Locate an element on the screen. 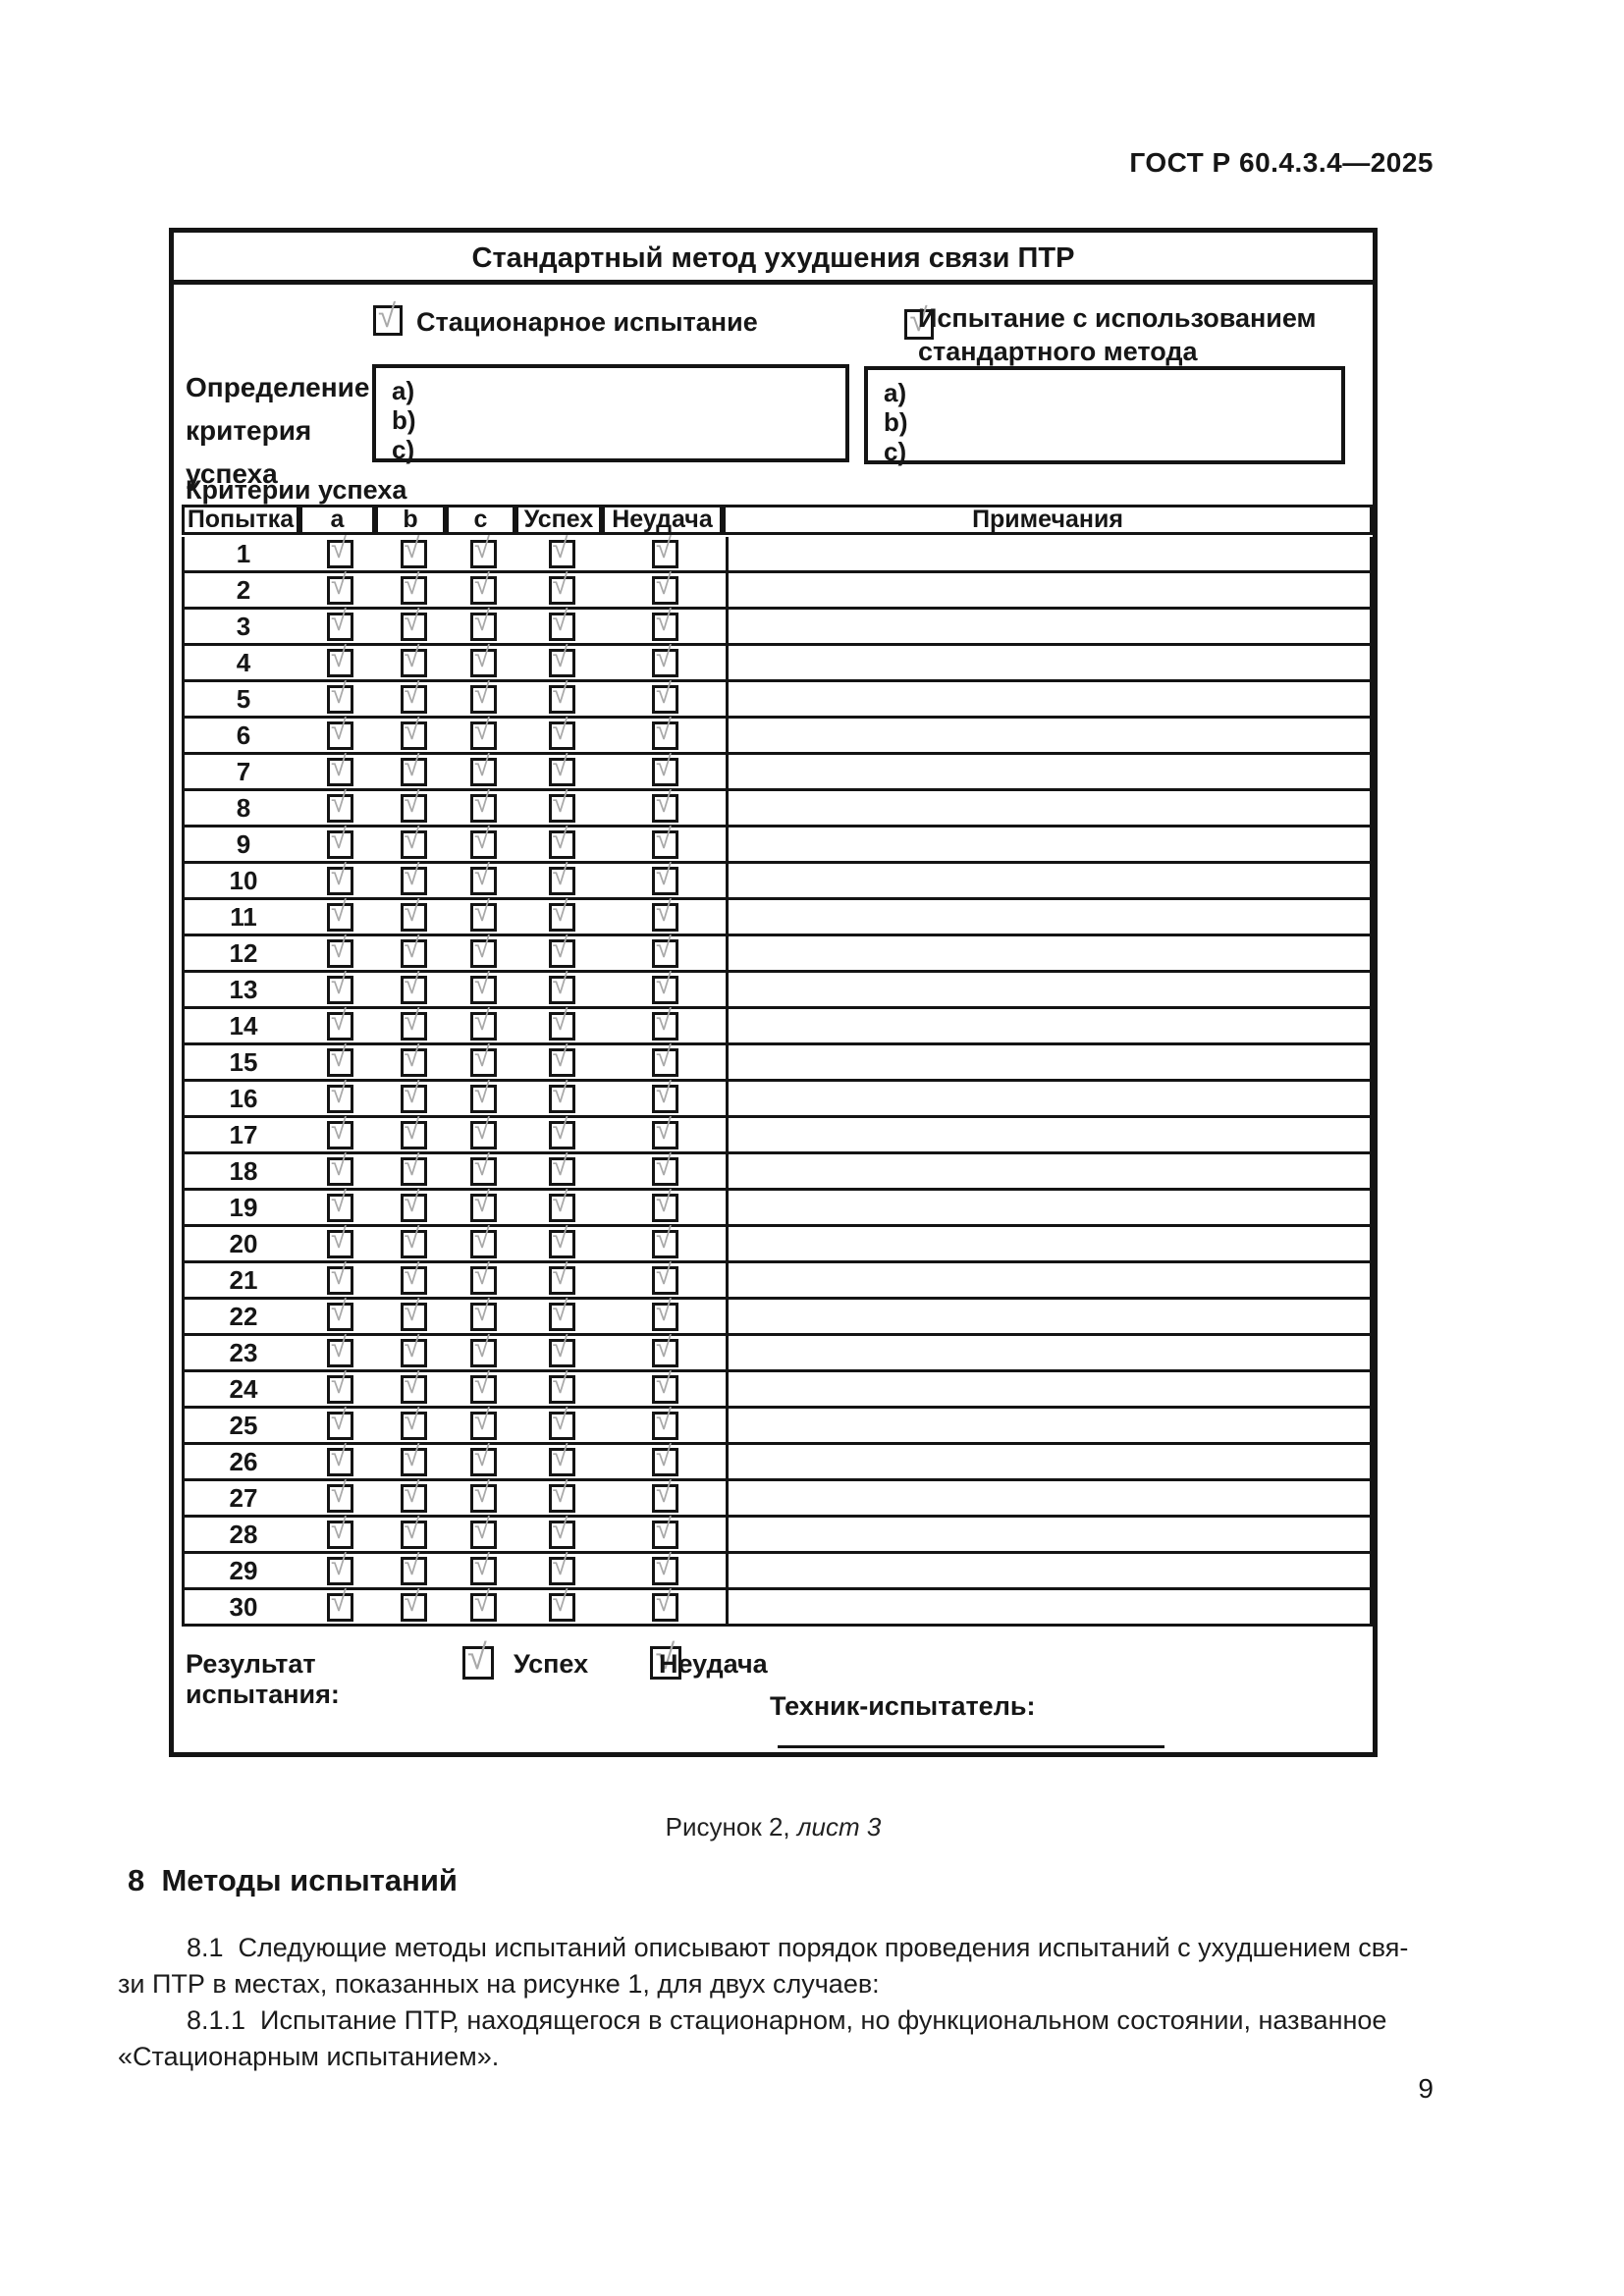  technician-signature-line is located at coordinates (971, 1735).